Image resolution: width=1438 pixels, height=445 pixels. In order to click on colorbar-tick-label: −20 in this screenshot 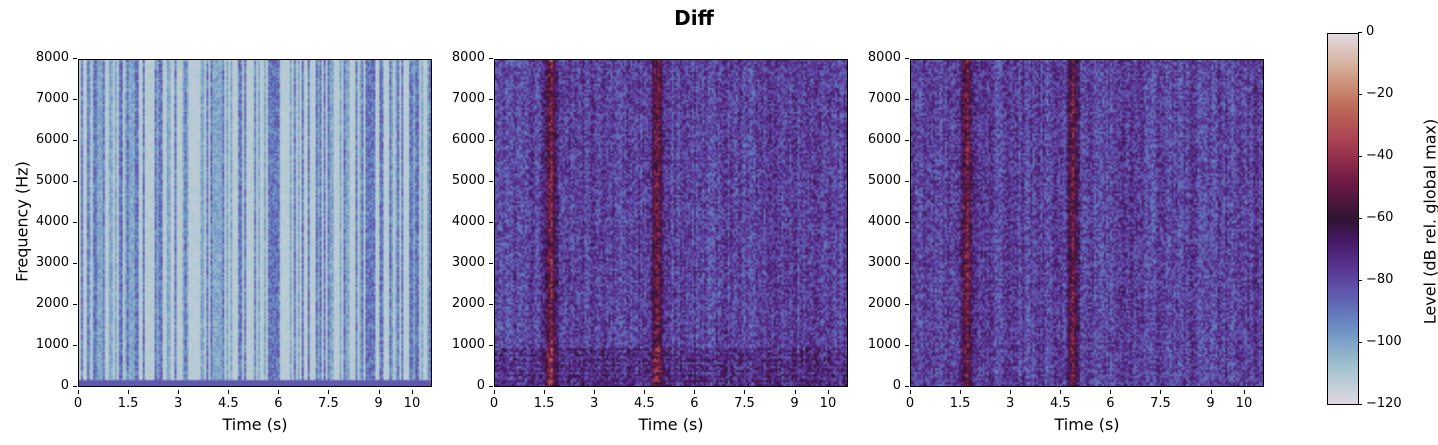, I will do `click(1375, 93)`.